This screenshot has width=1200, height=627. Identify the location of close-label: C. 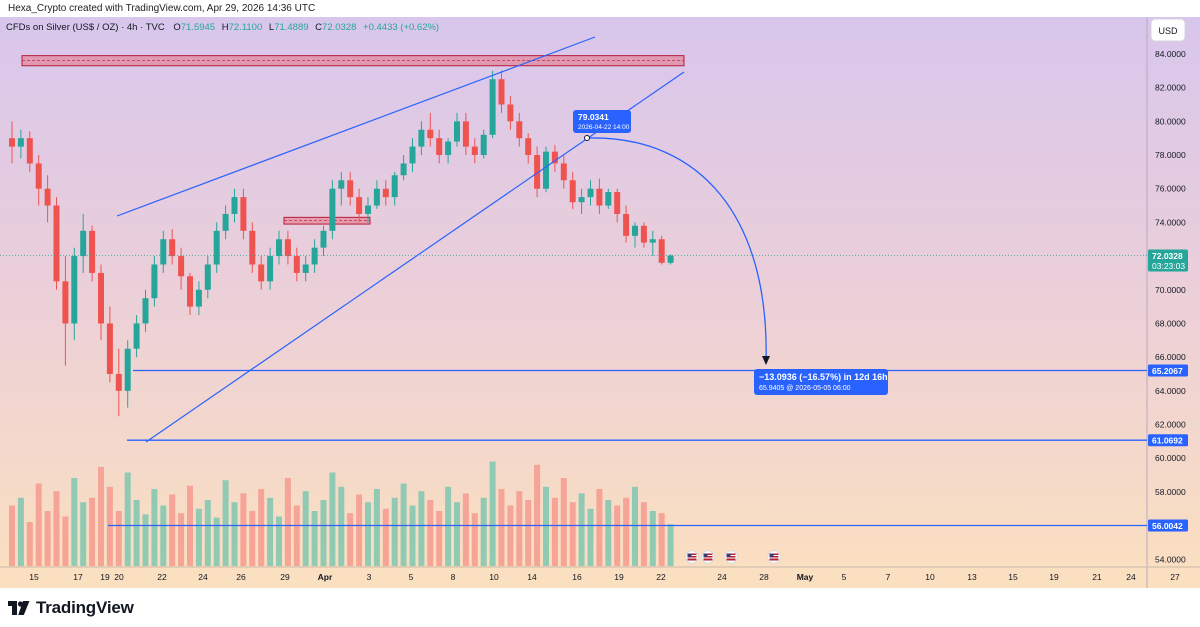
(318, 27).